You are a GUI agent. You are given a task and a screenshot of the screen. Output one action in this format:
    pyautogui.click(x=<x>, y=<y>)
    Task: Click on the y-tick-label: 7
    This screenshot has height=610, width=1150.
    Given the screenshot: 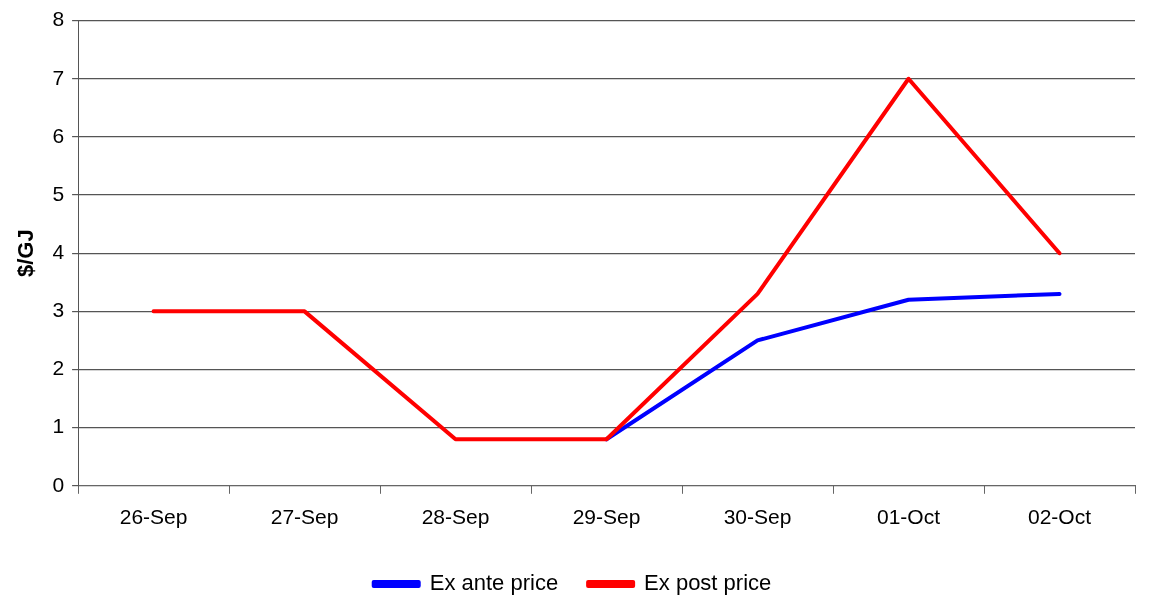 What is the action you would take?
    pyautogui.click(x=58, y=77)
    